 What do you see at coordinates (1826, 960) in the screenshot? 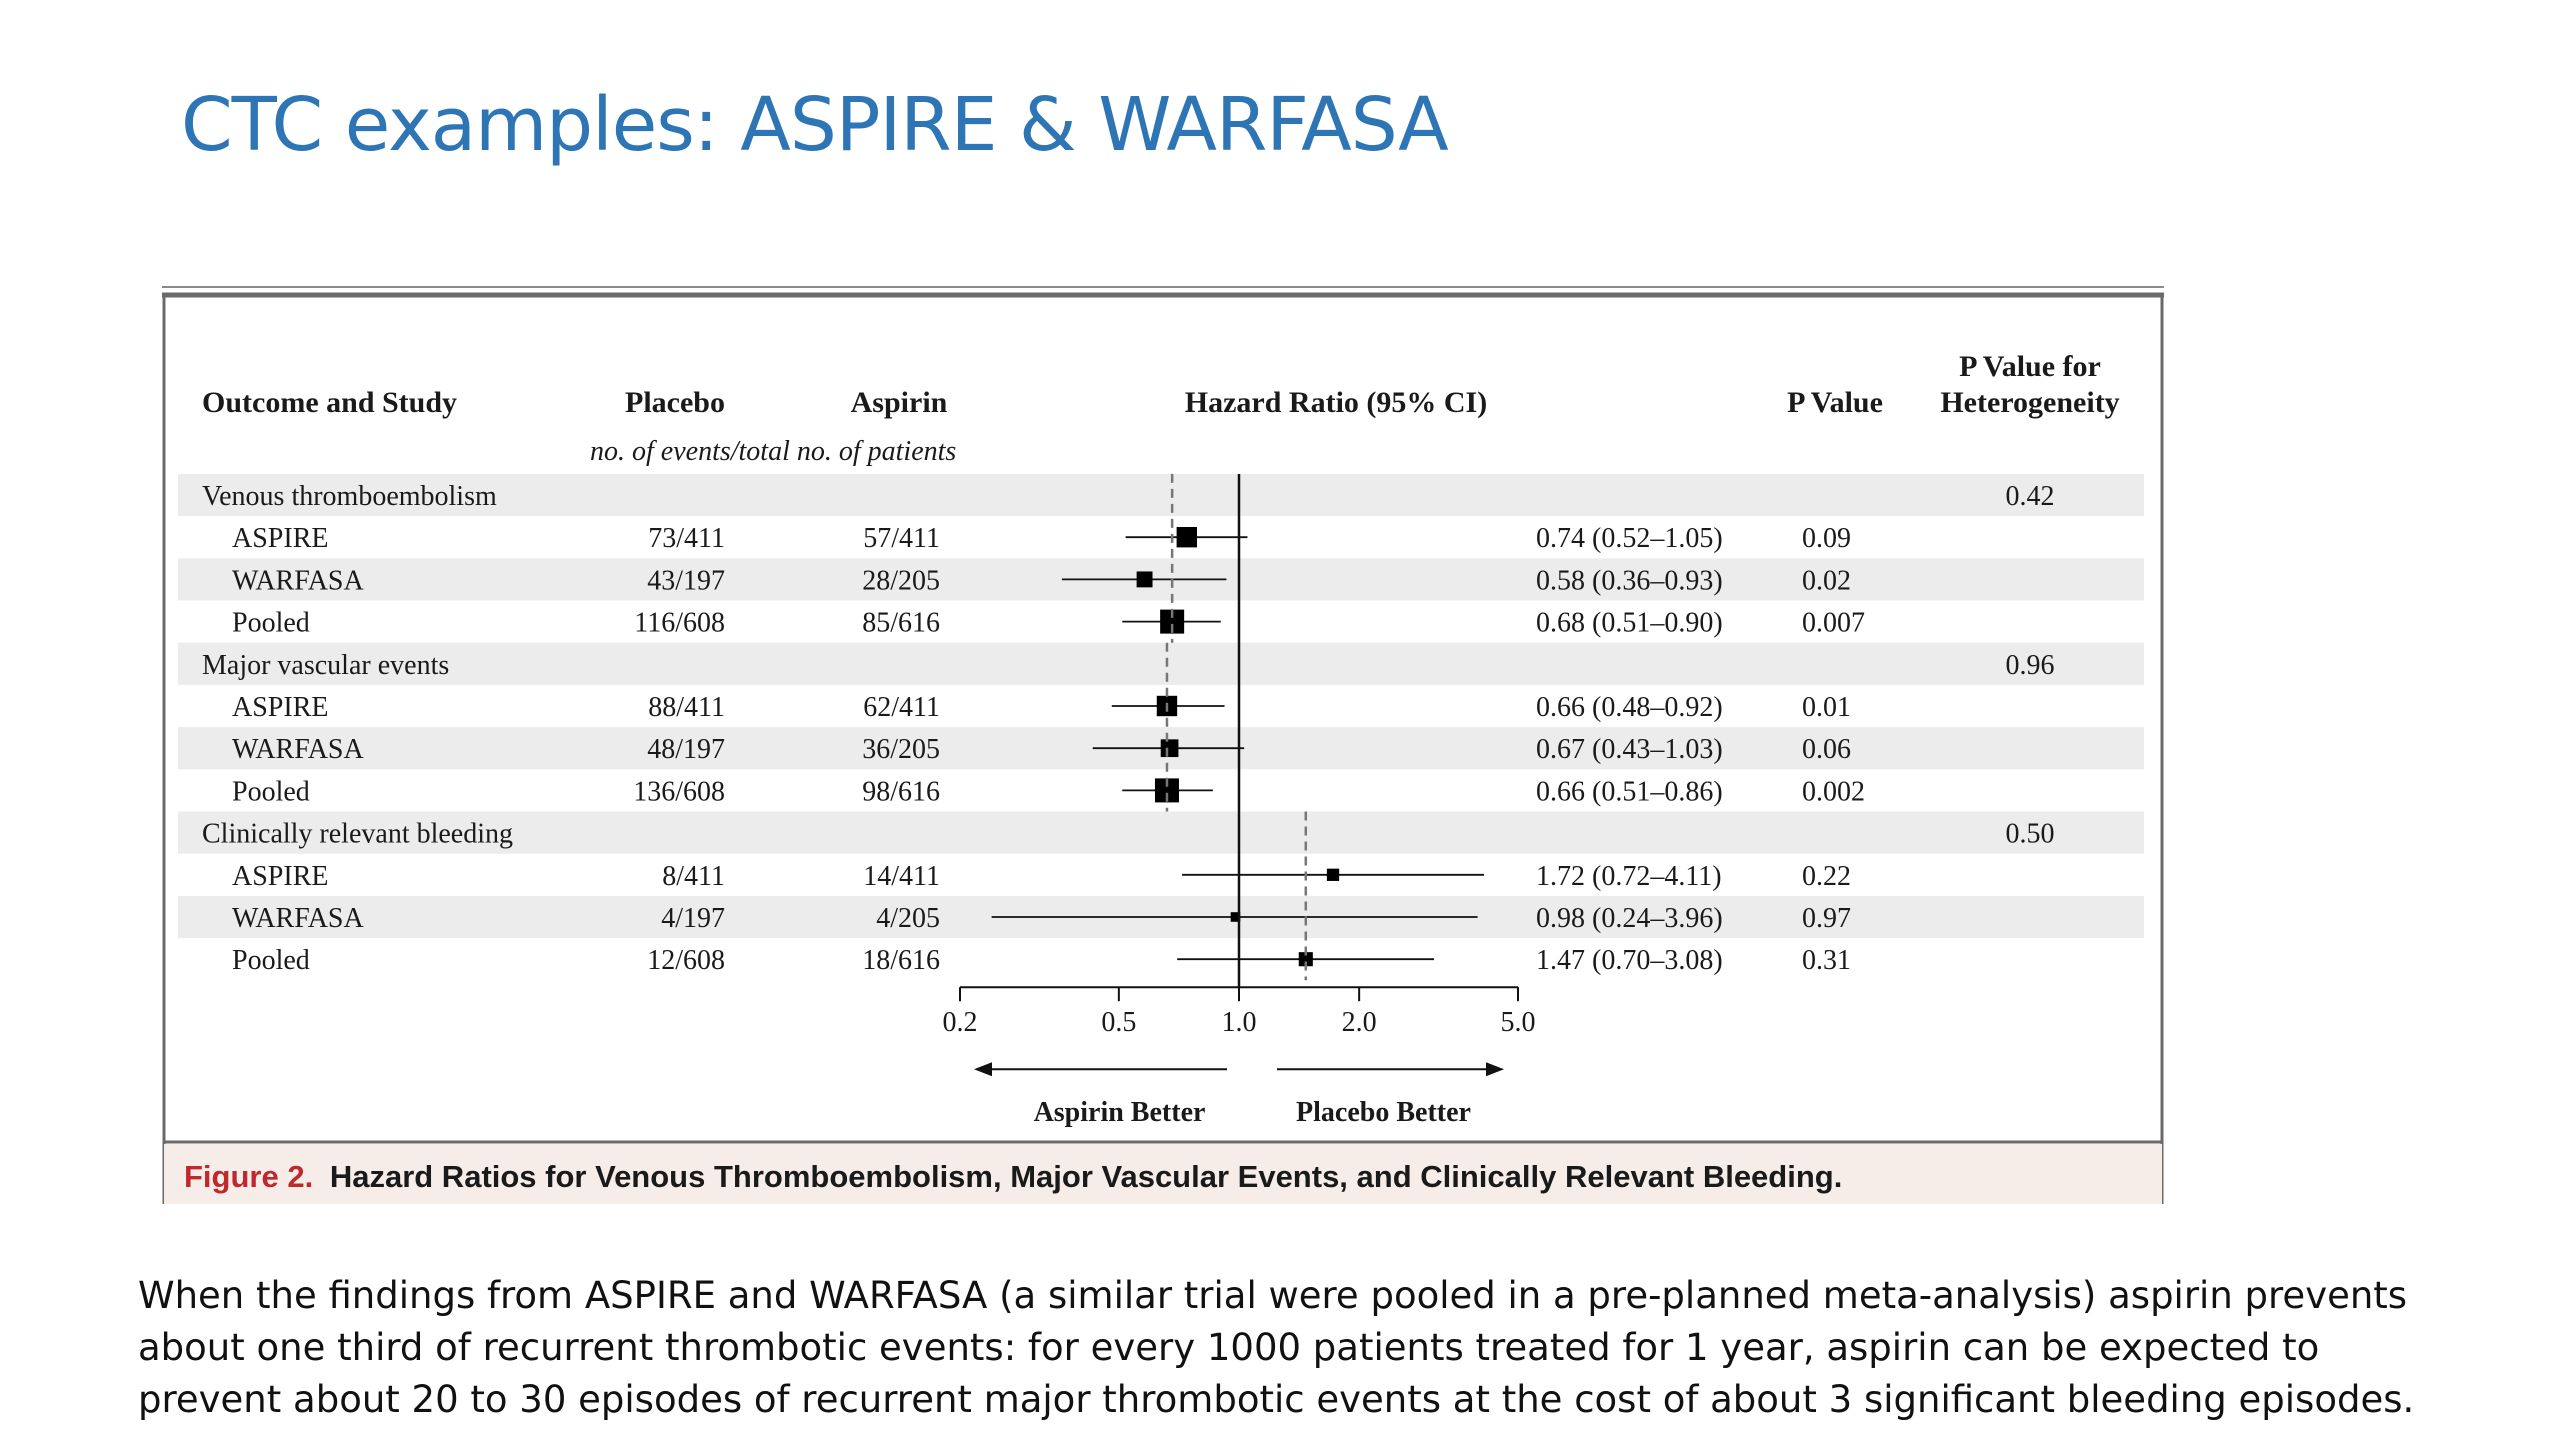
I see `p-value: 0.31` at bounding box center [1826, 960].